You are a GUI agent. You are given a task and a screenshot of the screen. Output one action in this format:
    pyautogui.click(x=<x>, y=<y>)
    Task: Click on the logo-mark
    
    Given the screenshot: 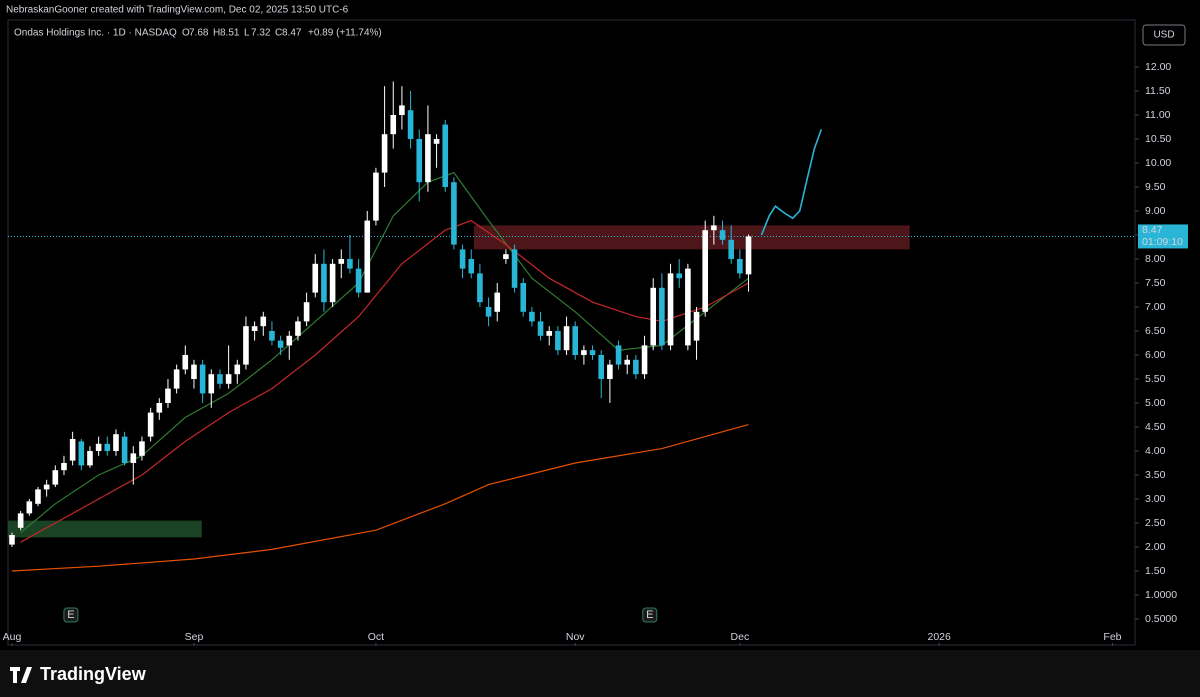 What is the action you would take?
    pyautogui.click(x=21, y=675)
    